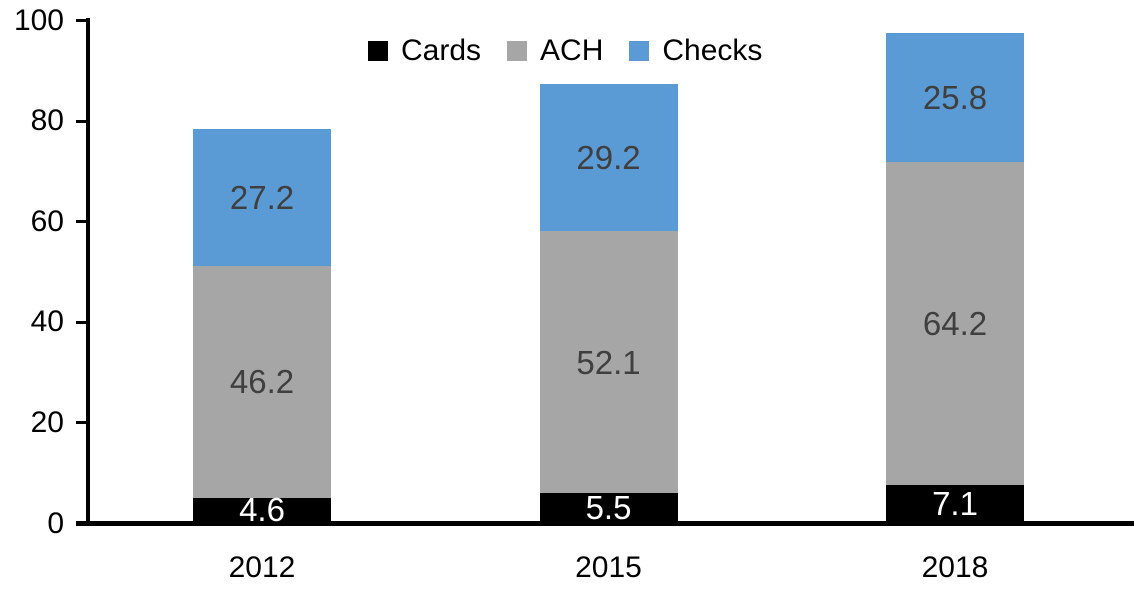 The height and width of the screenshot is (599, 1134). I want to click on value-label-ach-2015: 52.1, so click(608, 362).